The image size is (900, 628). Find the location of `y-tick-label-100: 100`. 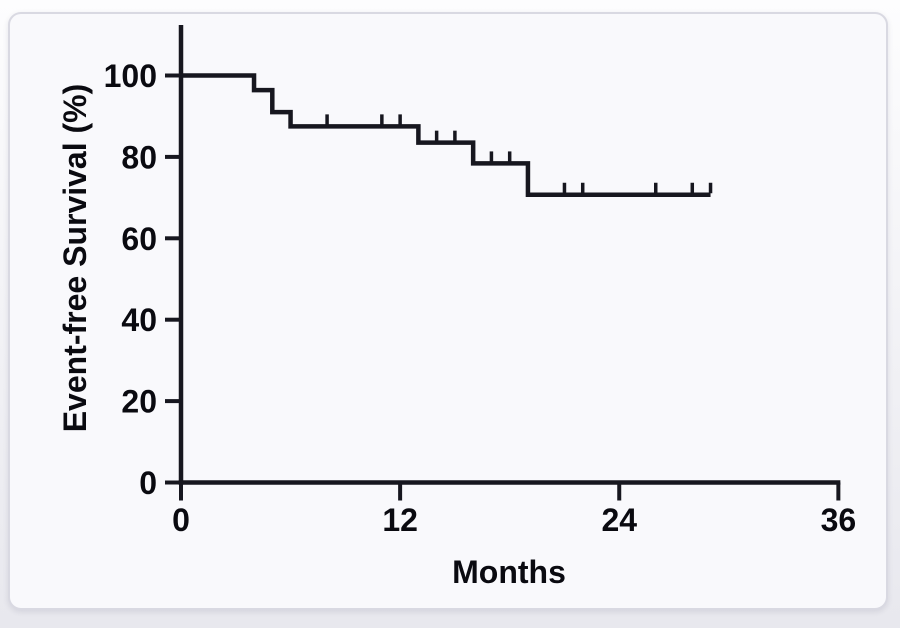

y-tick-label-100: 100 is located at coordinates (130, 76).